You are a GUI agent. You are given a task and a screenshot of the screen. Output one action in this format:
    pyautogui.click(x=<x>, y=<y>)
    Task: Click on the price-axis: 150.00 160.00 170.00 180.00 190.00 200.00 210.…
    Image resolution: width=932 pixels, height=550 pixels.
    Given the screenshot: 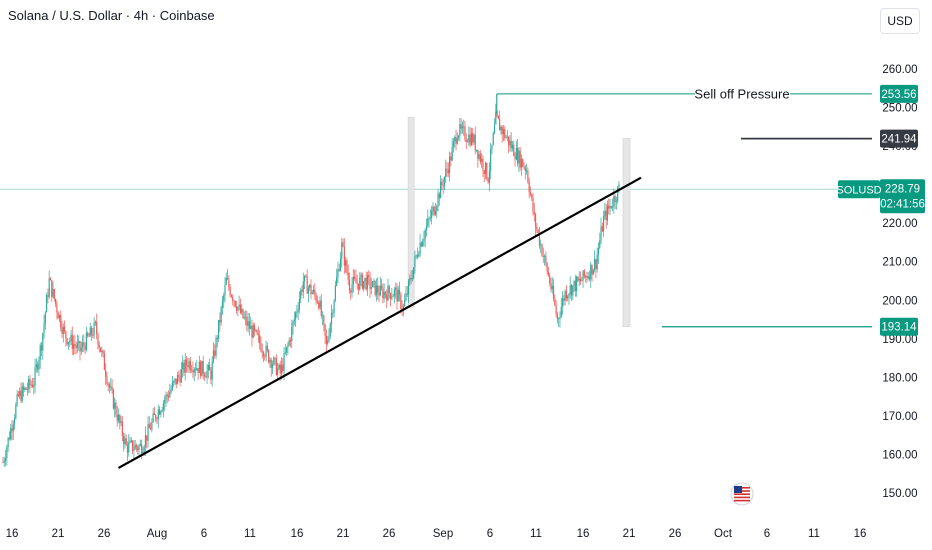 What is the action you would take?
    pyautogui.click(x=899, y=282)
    